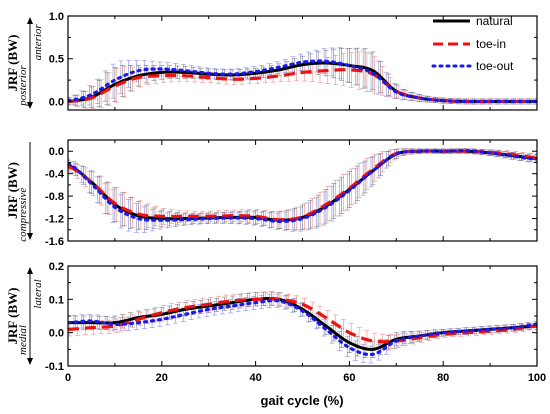 The height and width of the screenshot is (414, 550). What do you see at coordinates (491, 44) in the screenshot?
I see `legend-label-toe-in: toe-in` at bounding box center [491, 44].